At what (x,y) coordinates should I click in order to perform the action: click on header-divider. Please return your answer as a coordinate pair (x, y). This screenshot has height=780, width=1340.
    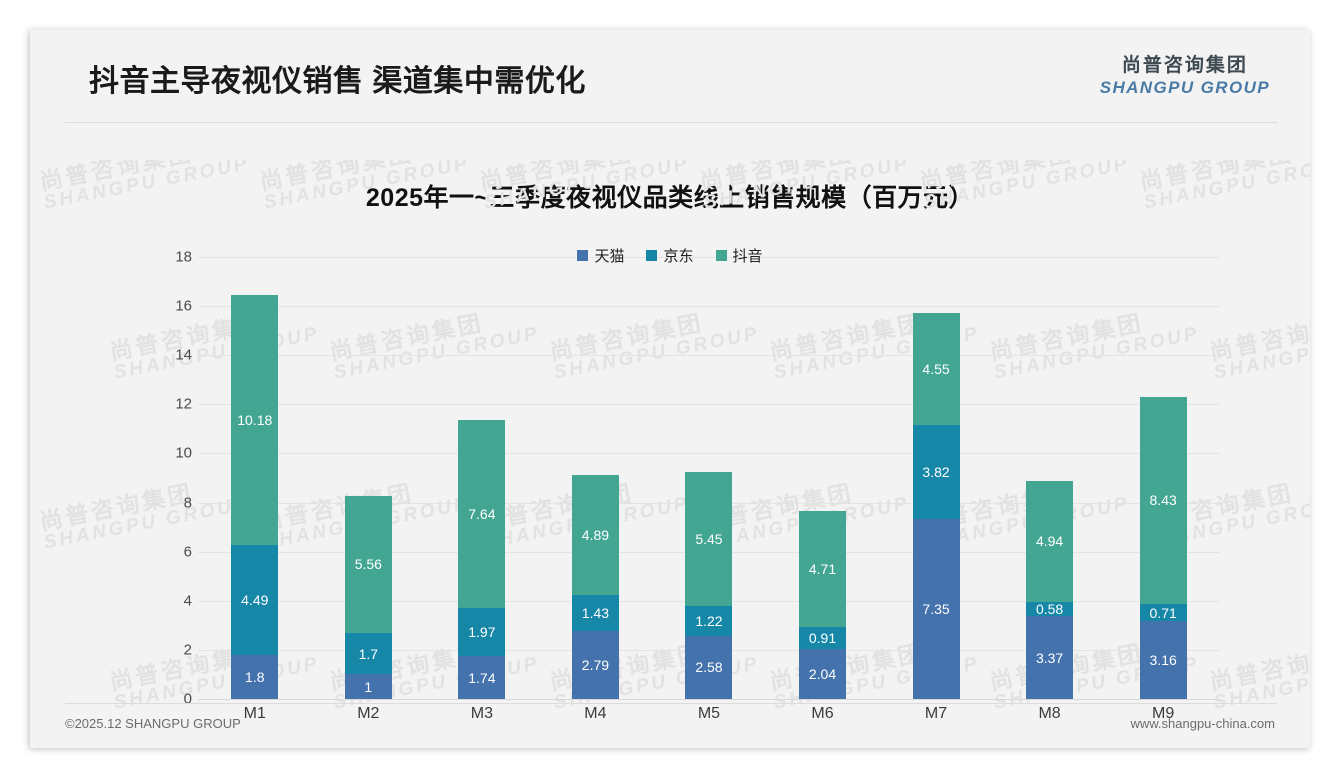
    Looking at the image, I should click on (671, 122).